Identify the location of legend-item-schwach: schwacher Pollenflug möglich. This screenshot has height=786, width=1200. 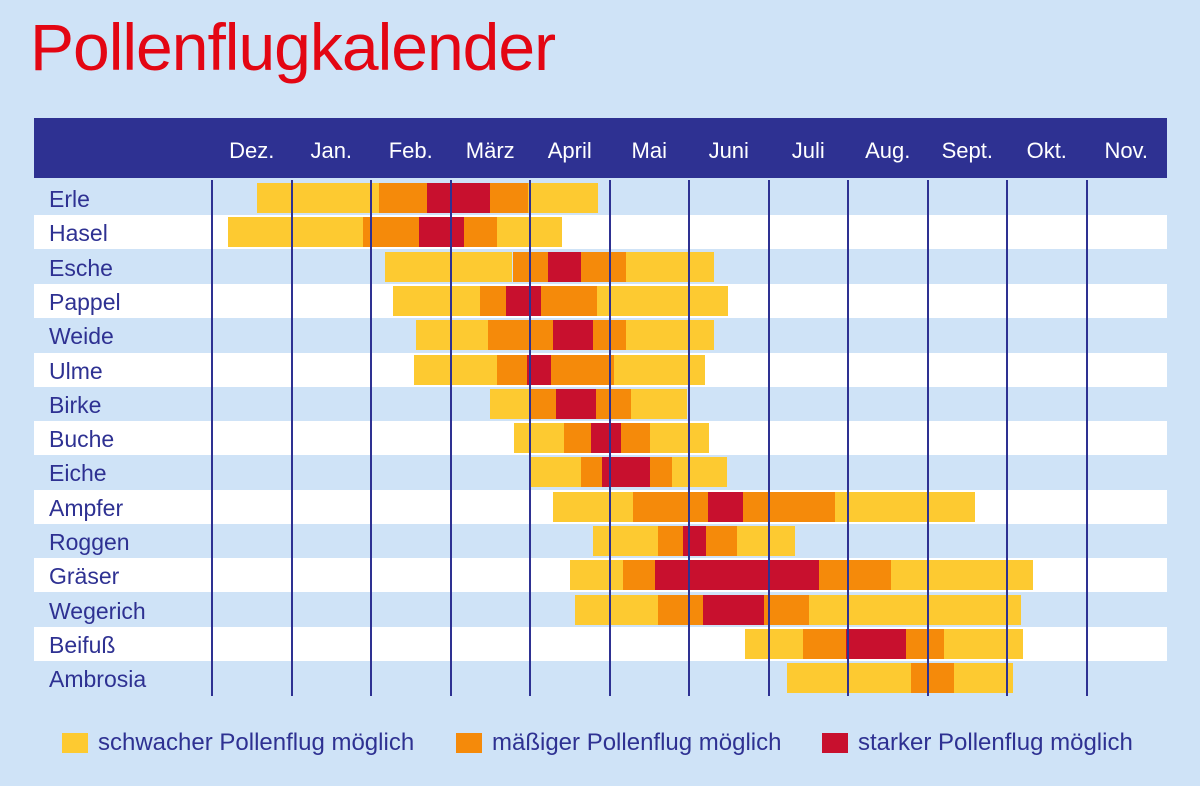
(238, 743).